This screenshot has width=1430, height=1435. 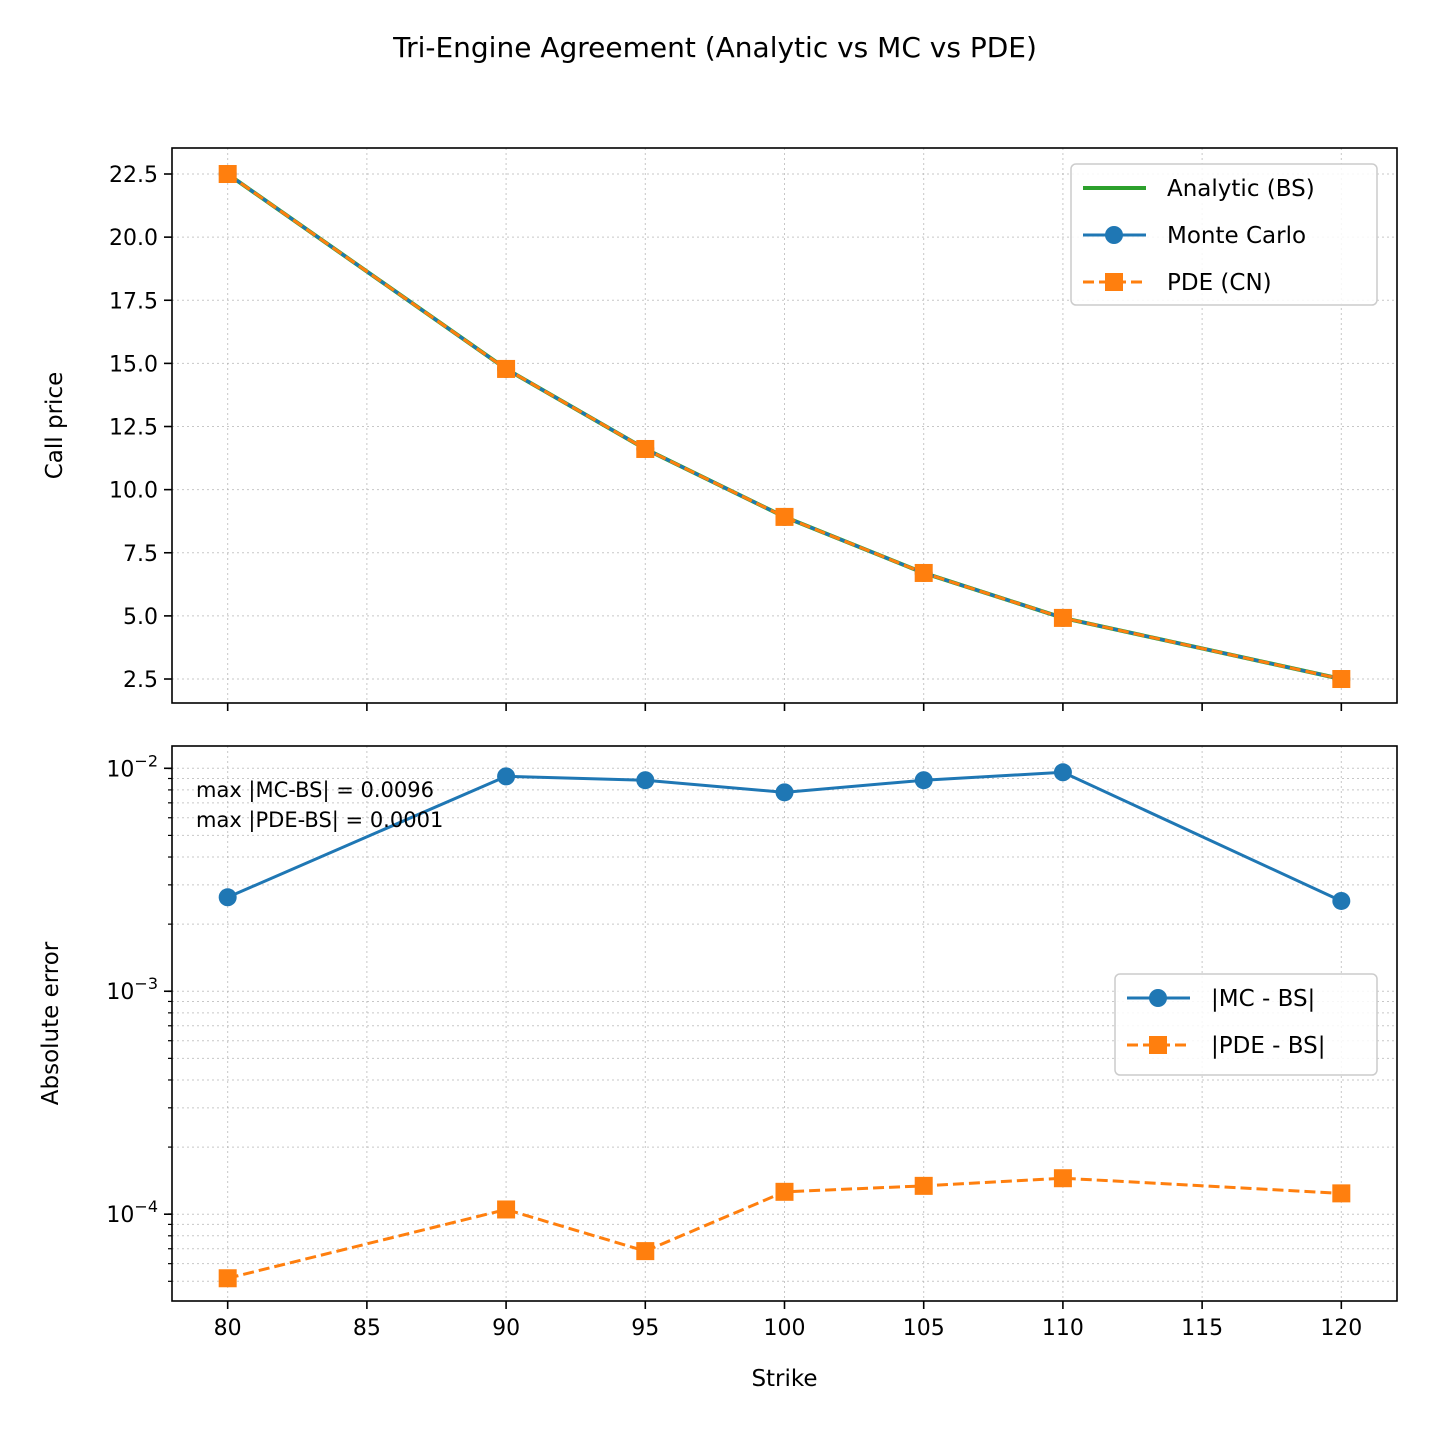 What do you see at coordinates (132, 989) in the screenshot?
I see `y-tick-label: 10⁻³` at bounding box center [132, 989].